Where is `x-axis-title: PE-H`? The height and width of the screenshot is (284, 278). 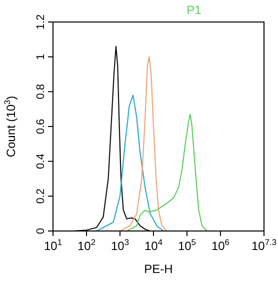 x-axis-title: PE-H is located at coordinates (158, 269).